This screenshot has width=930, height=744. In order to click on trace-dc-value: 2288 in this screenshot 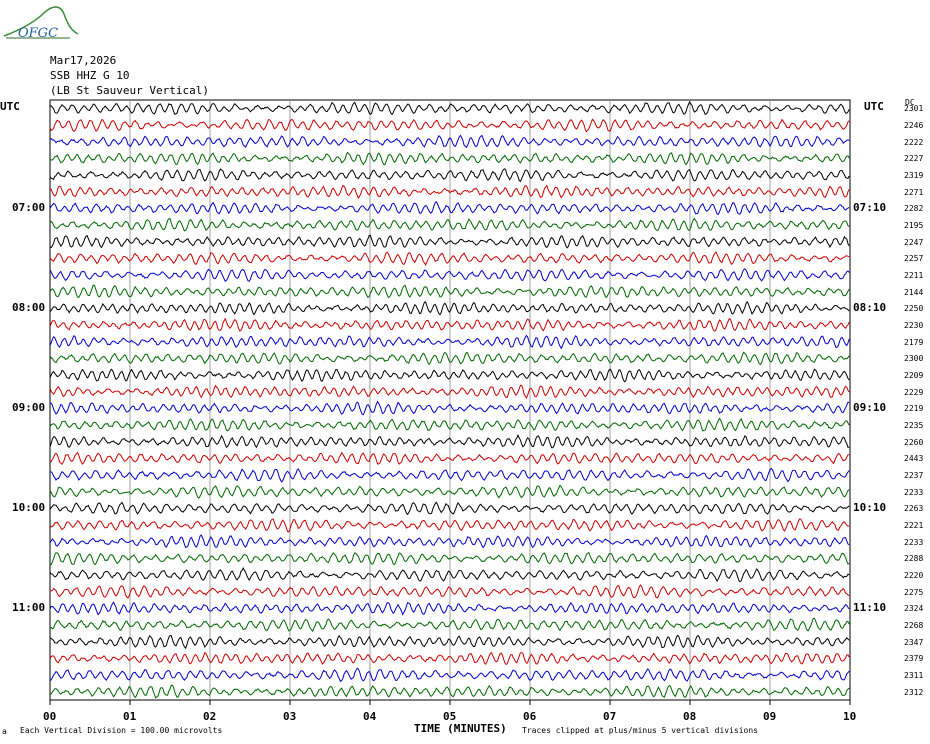, I will do `click(914, 559)`.